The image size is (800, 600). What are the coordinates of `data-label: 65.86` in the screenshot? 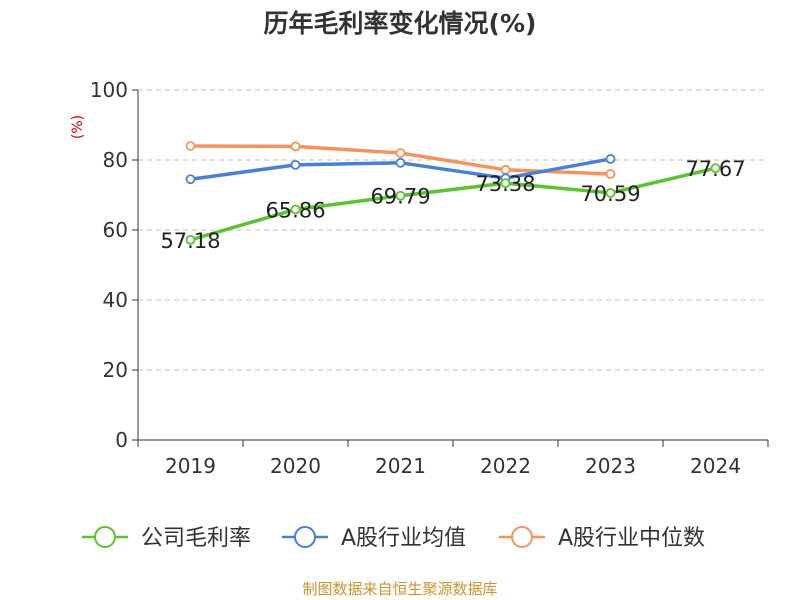 It's located at (295, 210).